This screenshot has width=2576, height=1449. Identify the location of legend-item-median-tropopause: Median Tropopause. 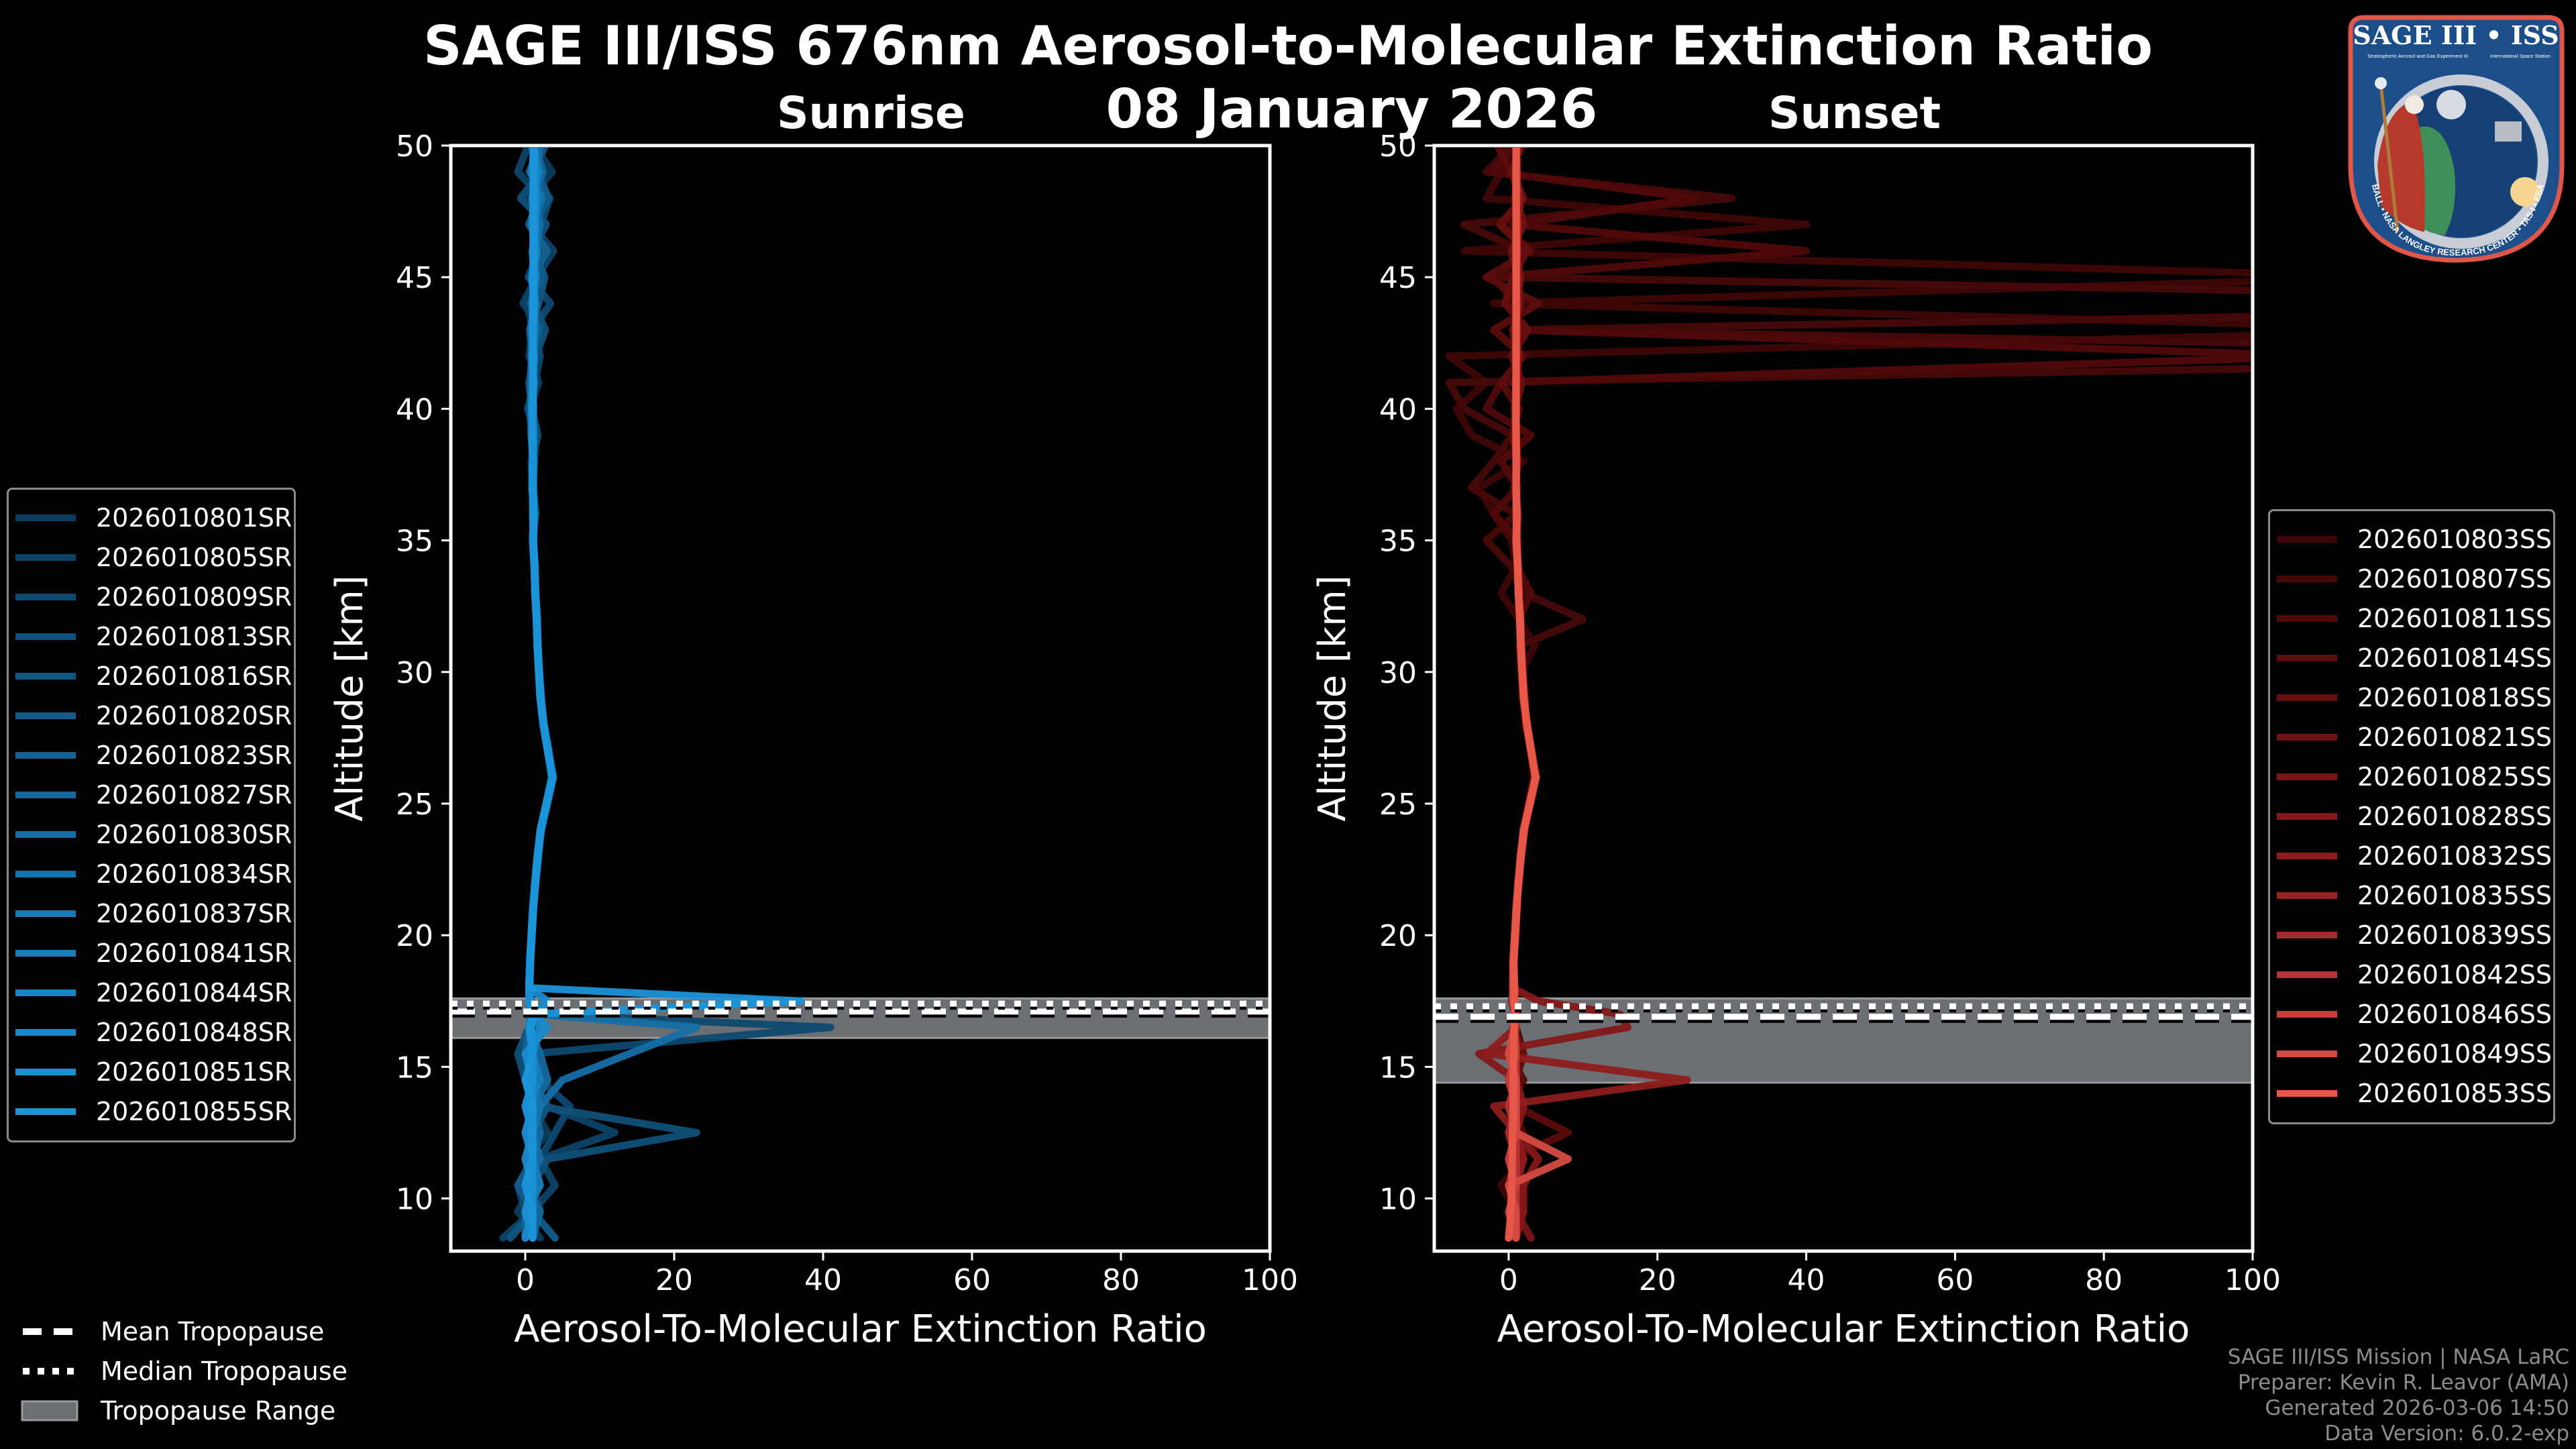
(183, 1371).